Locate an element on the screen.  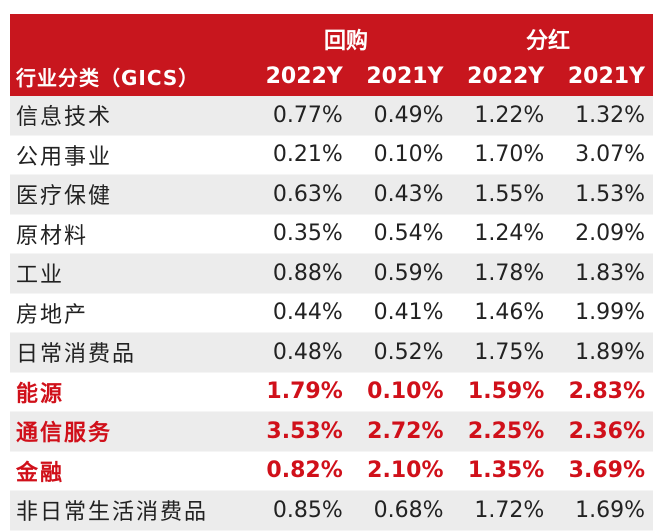
table-row: 房地产 0.44% 0.41% 1.46% 1.99% is located at coordinates (331, 313).